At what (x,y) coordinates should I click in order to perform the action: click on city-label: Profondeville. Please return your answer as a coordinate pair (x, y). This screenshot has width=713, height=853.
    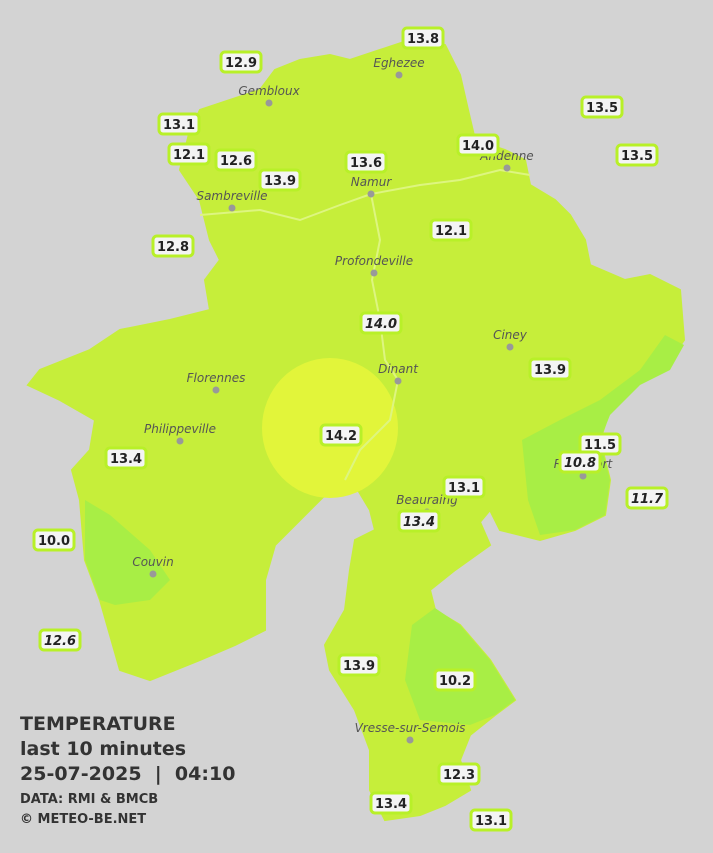
    Looking at the image, I should click on (374, 261).